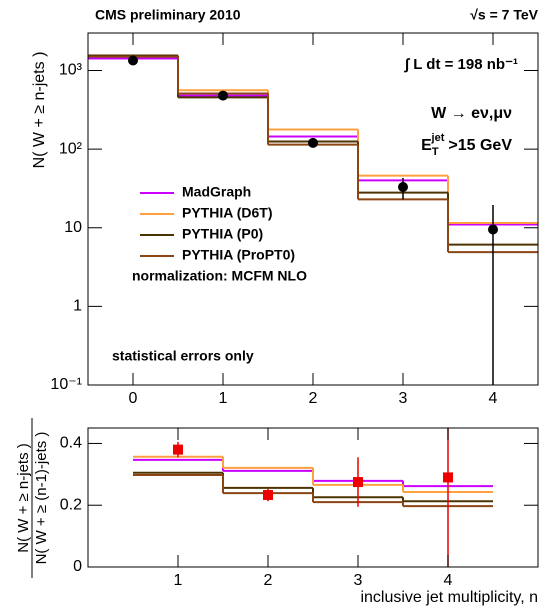 Image resolution: width=555 pixels, height=612 pixels. What do you see at coordinates (438, 138) in the screenshot?
I see `cut-sup: jet` at bounding box center [438, 138].